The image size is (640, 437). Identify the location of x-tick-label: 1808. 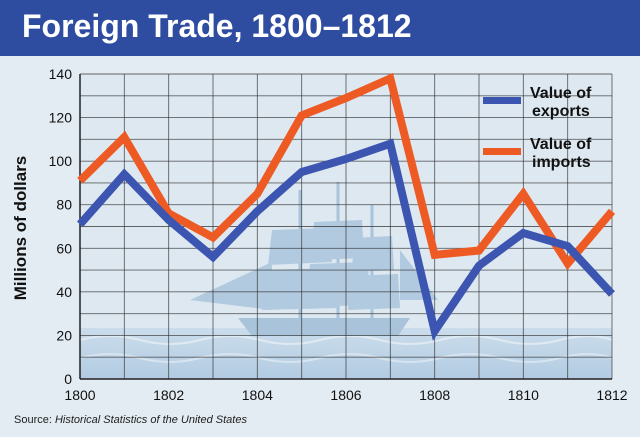
(434, 395).